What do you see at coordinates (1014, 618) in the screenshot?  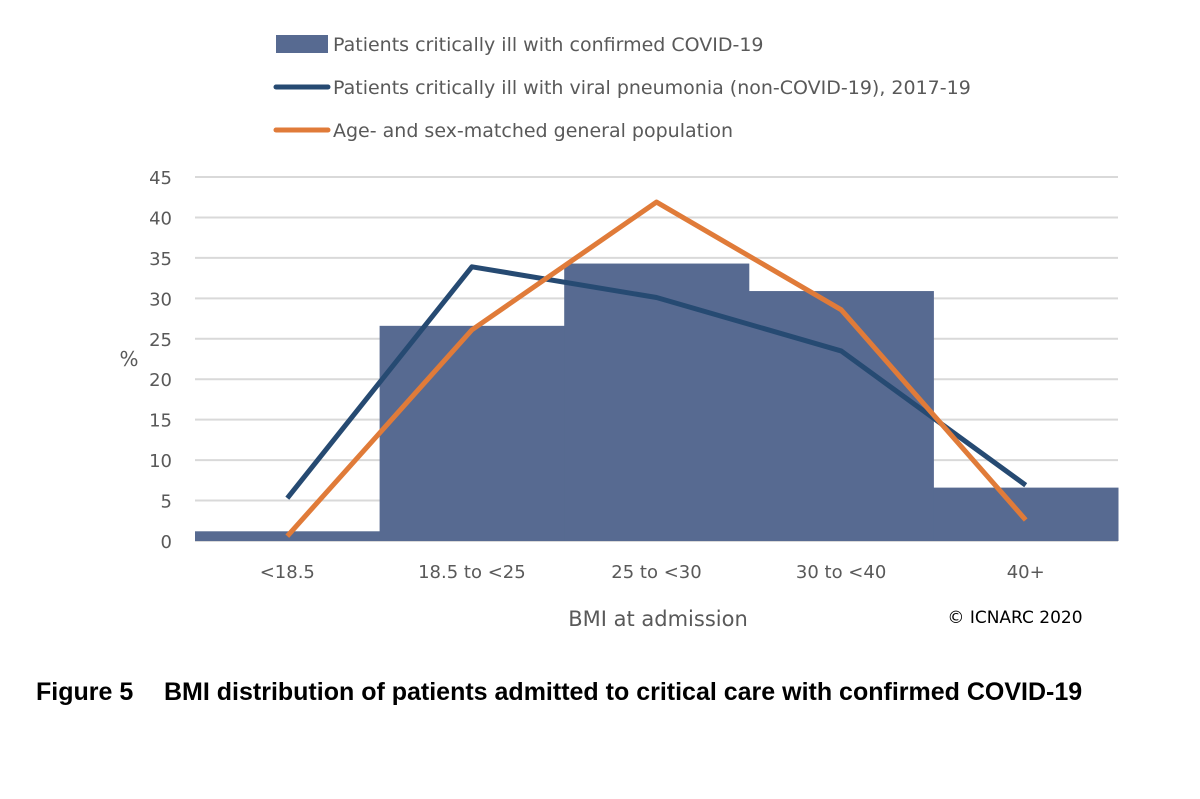 I see `copyright-annotation: © ICNARC 2020` at bounding box center [1014, 618].